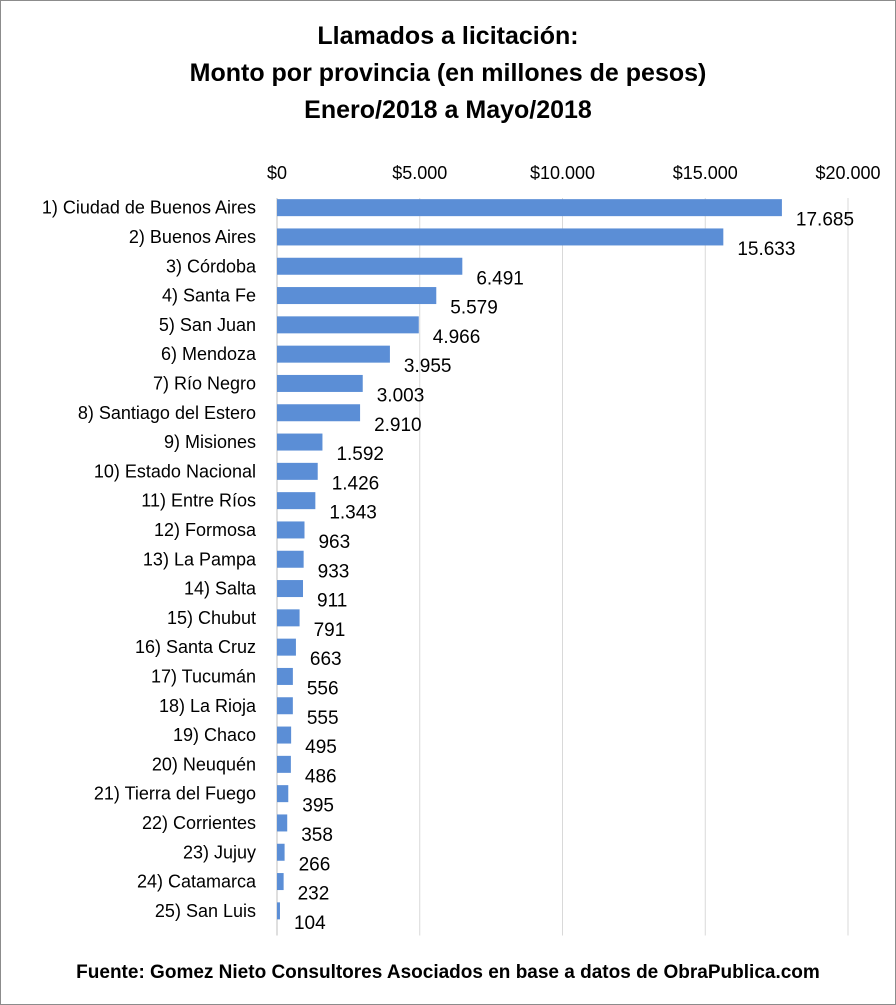  What do you see at coordinates (149, 208) in the screenshot?
I see `category-label: 1) Ciudad de Buenos Aires` at bounding box center [149, 208].